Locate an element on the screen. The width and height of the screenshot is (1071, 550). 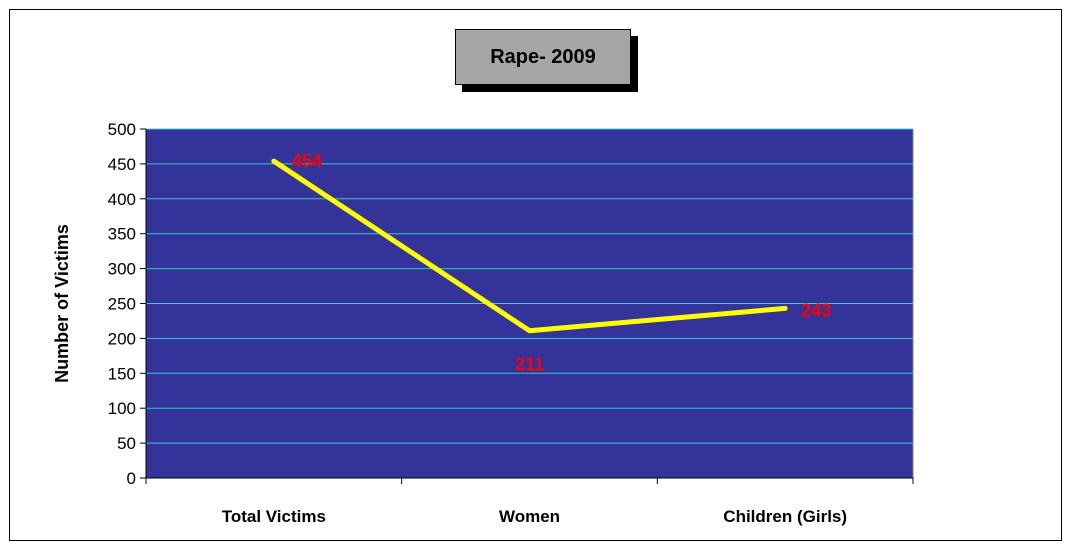
chart-title: Rape- 2009 is located at coordinates (543, 57).